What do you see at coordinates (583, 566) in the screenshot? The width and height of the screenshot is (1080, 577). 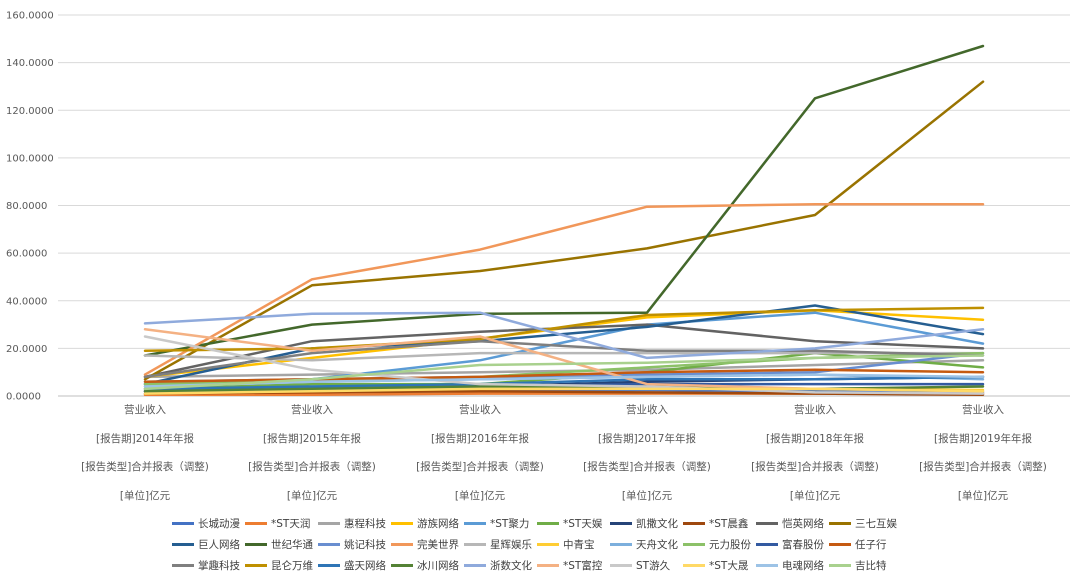 I see `legend-label: *ST富控` at bounding box center [583, 566].